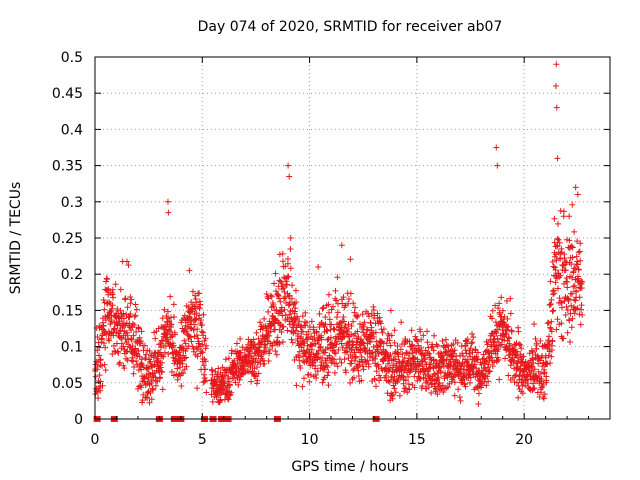 The width and height of the screenshot is (640, 480). What do you see at coordinates (67, 167) in the screenshot?
I see `y-tick-label: 0.35` at bounding box center [67, 167].